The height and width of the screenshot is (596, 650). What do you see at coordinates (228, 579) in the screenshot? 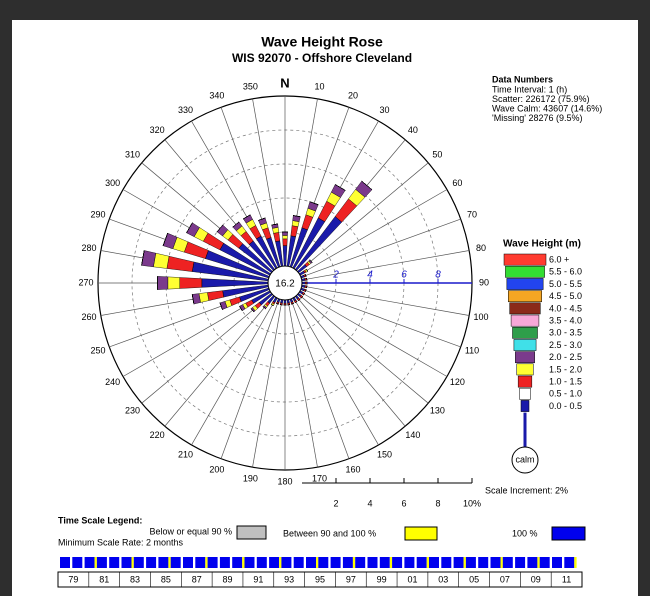
I see `year-label: 89` at bounding box center [228, 579].